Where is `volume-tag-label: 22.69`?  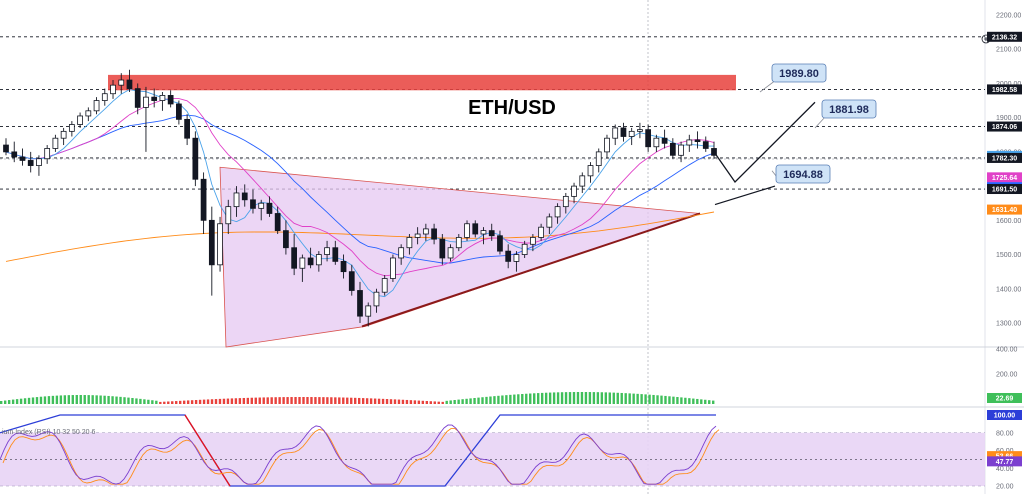
volume-tag-label: 22.69 is located at coordinates (1005, 399).